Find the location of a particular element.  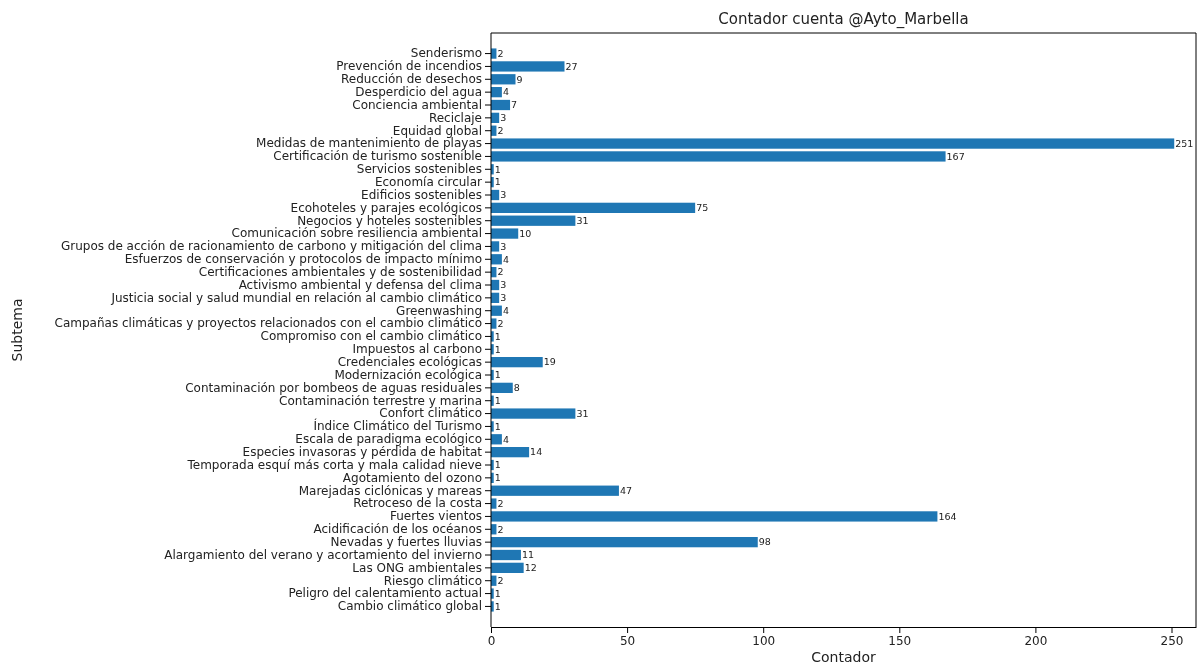

data-label: 10 is located at coordinates (525, 233).